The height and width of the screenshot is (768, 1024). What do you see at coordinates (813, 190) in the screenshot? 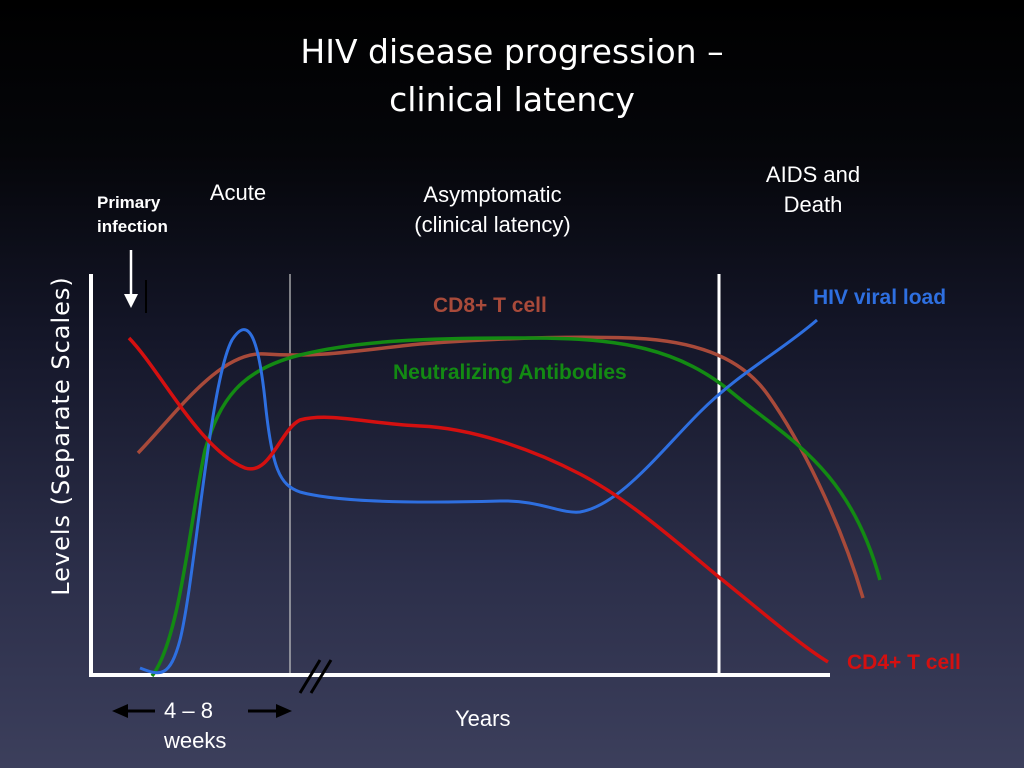
I see `aids-death-phase-label: AIDS and Death` at bounding box center [813, 190].